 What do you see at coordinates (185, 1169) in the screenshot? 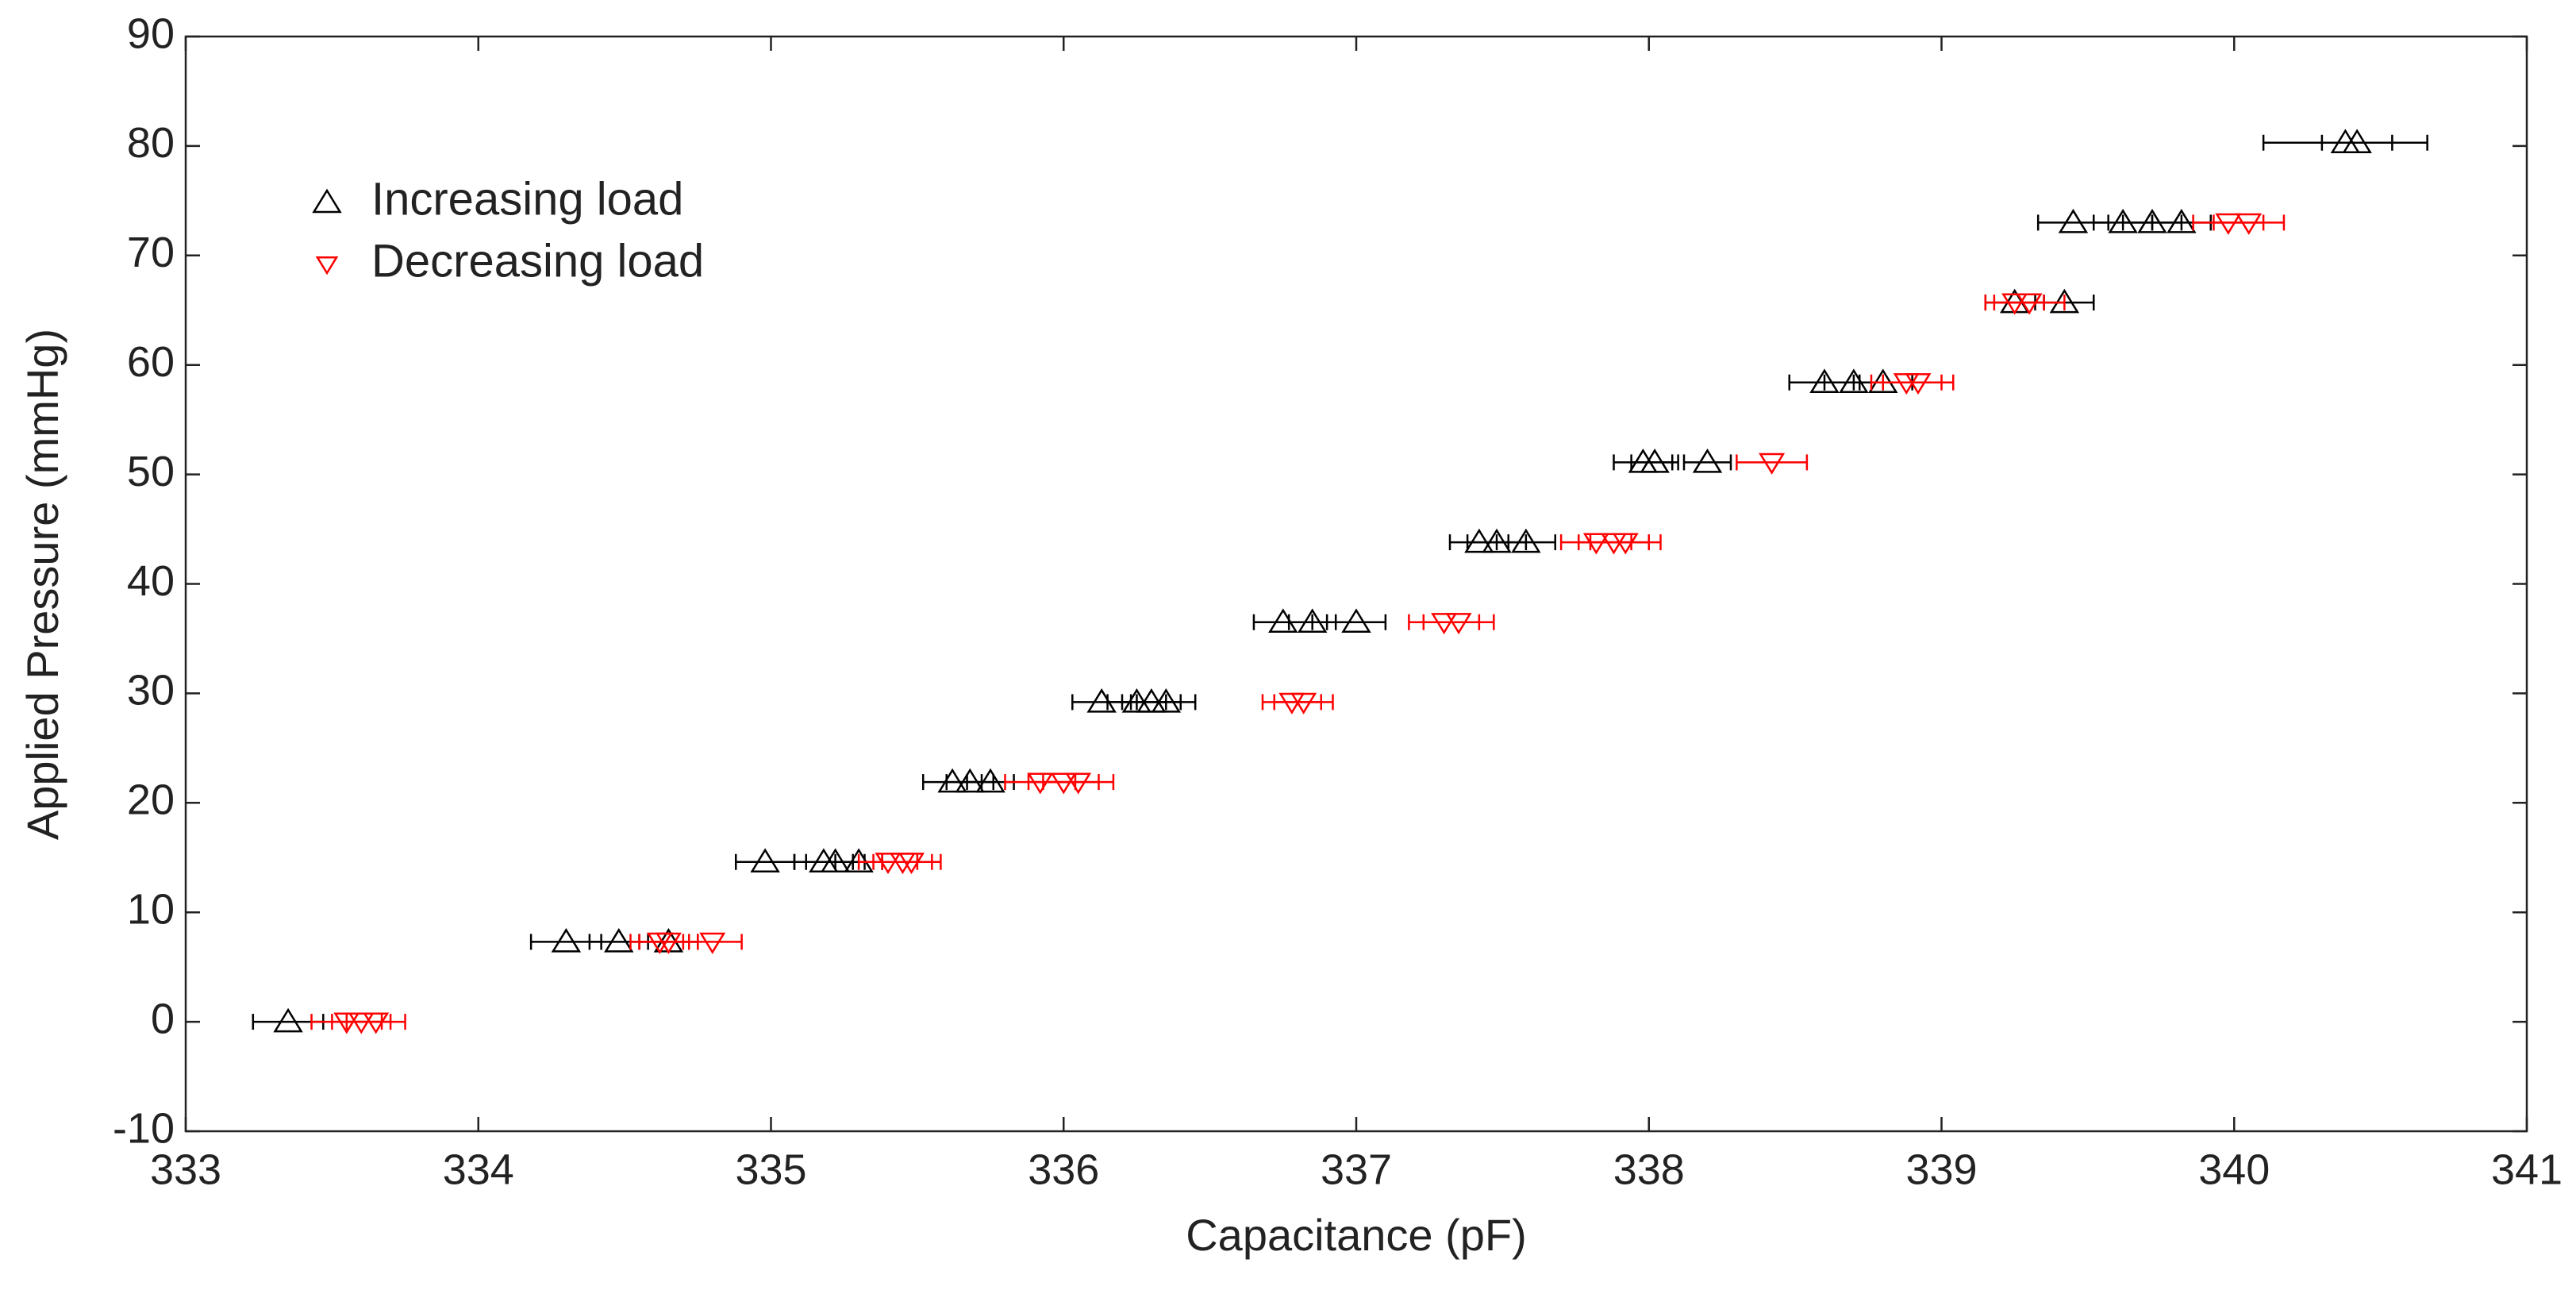
I see `x-tick-label: 333` at bounding box center [185, 1169].